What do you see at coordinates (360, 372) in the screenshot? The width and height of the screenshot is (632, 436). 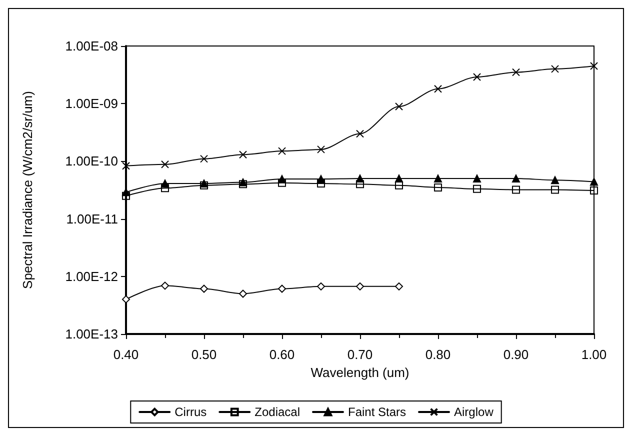 I see `x-axis-title: Wavelength (um)` at bounding box center [360, 372].